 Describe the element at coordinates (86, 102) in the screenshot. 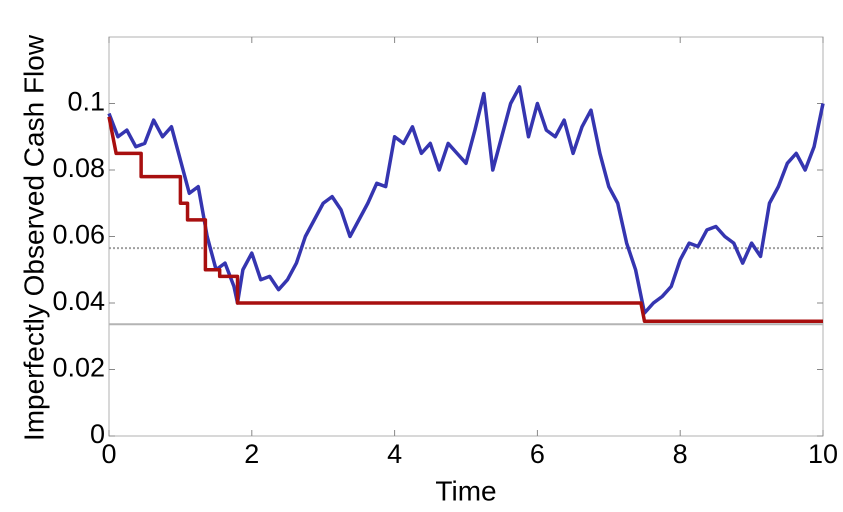

I see `y-tick-label: 0.1` at that location.